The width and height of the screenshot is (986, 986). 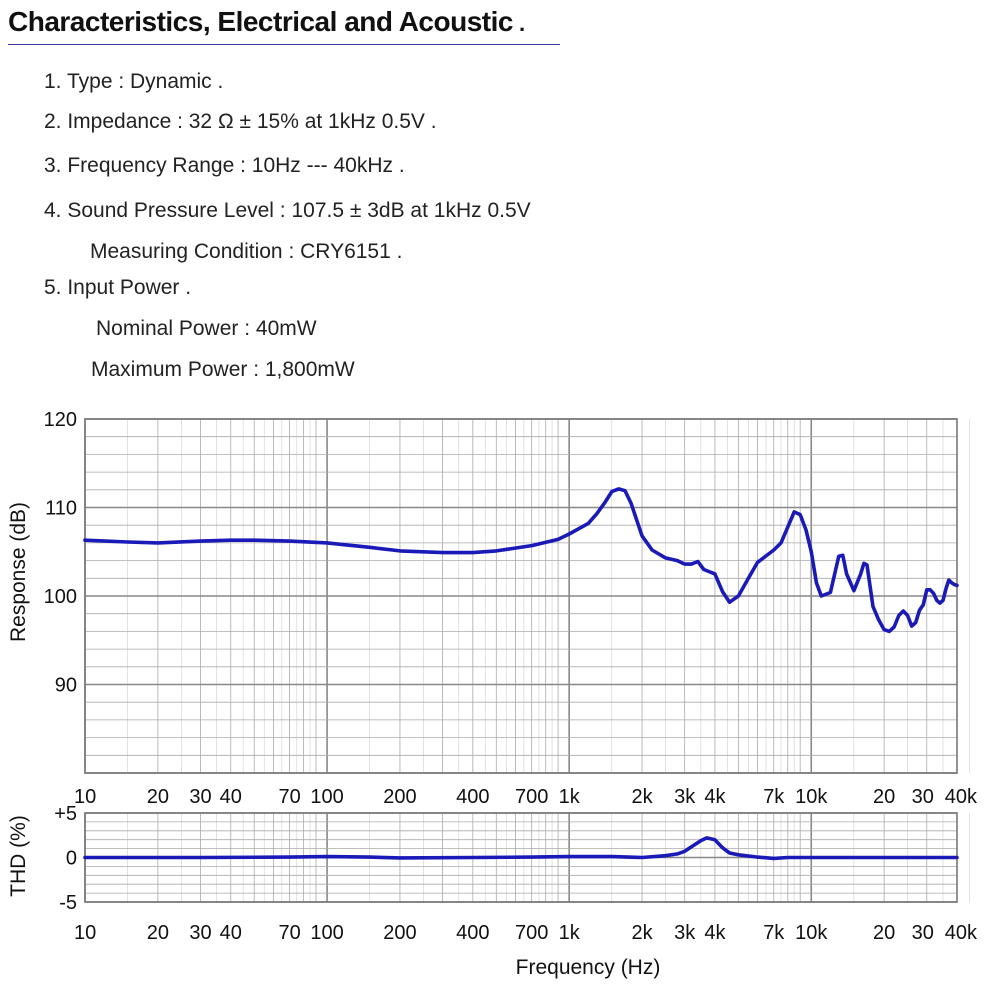 What do you see at coordinates (206, 328) in the screenshot?
I see `spec-nominal-power: Nominal Power : 40mW` at bounding box center [206, 328].